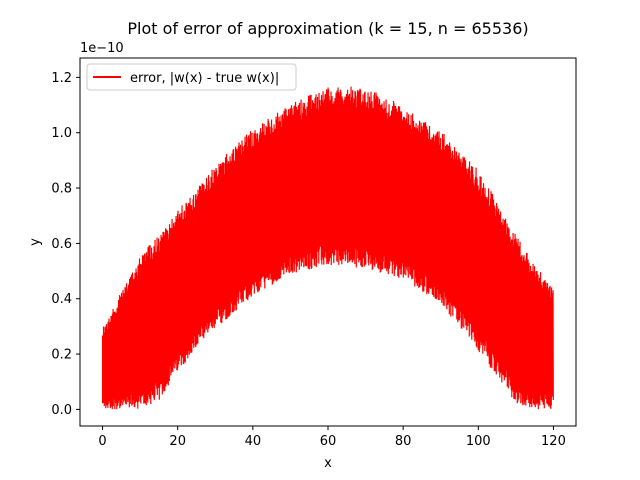 The image size is (640, 480). I want to click on x-tick-label: 120, so click(553, 441).